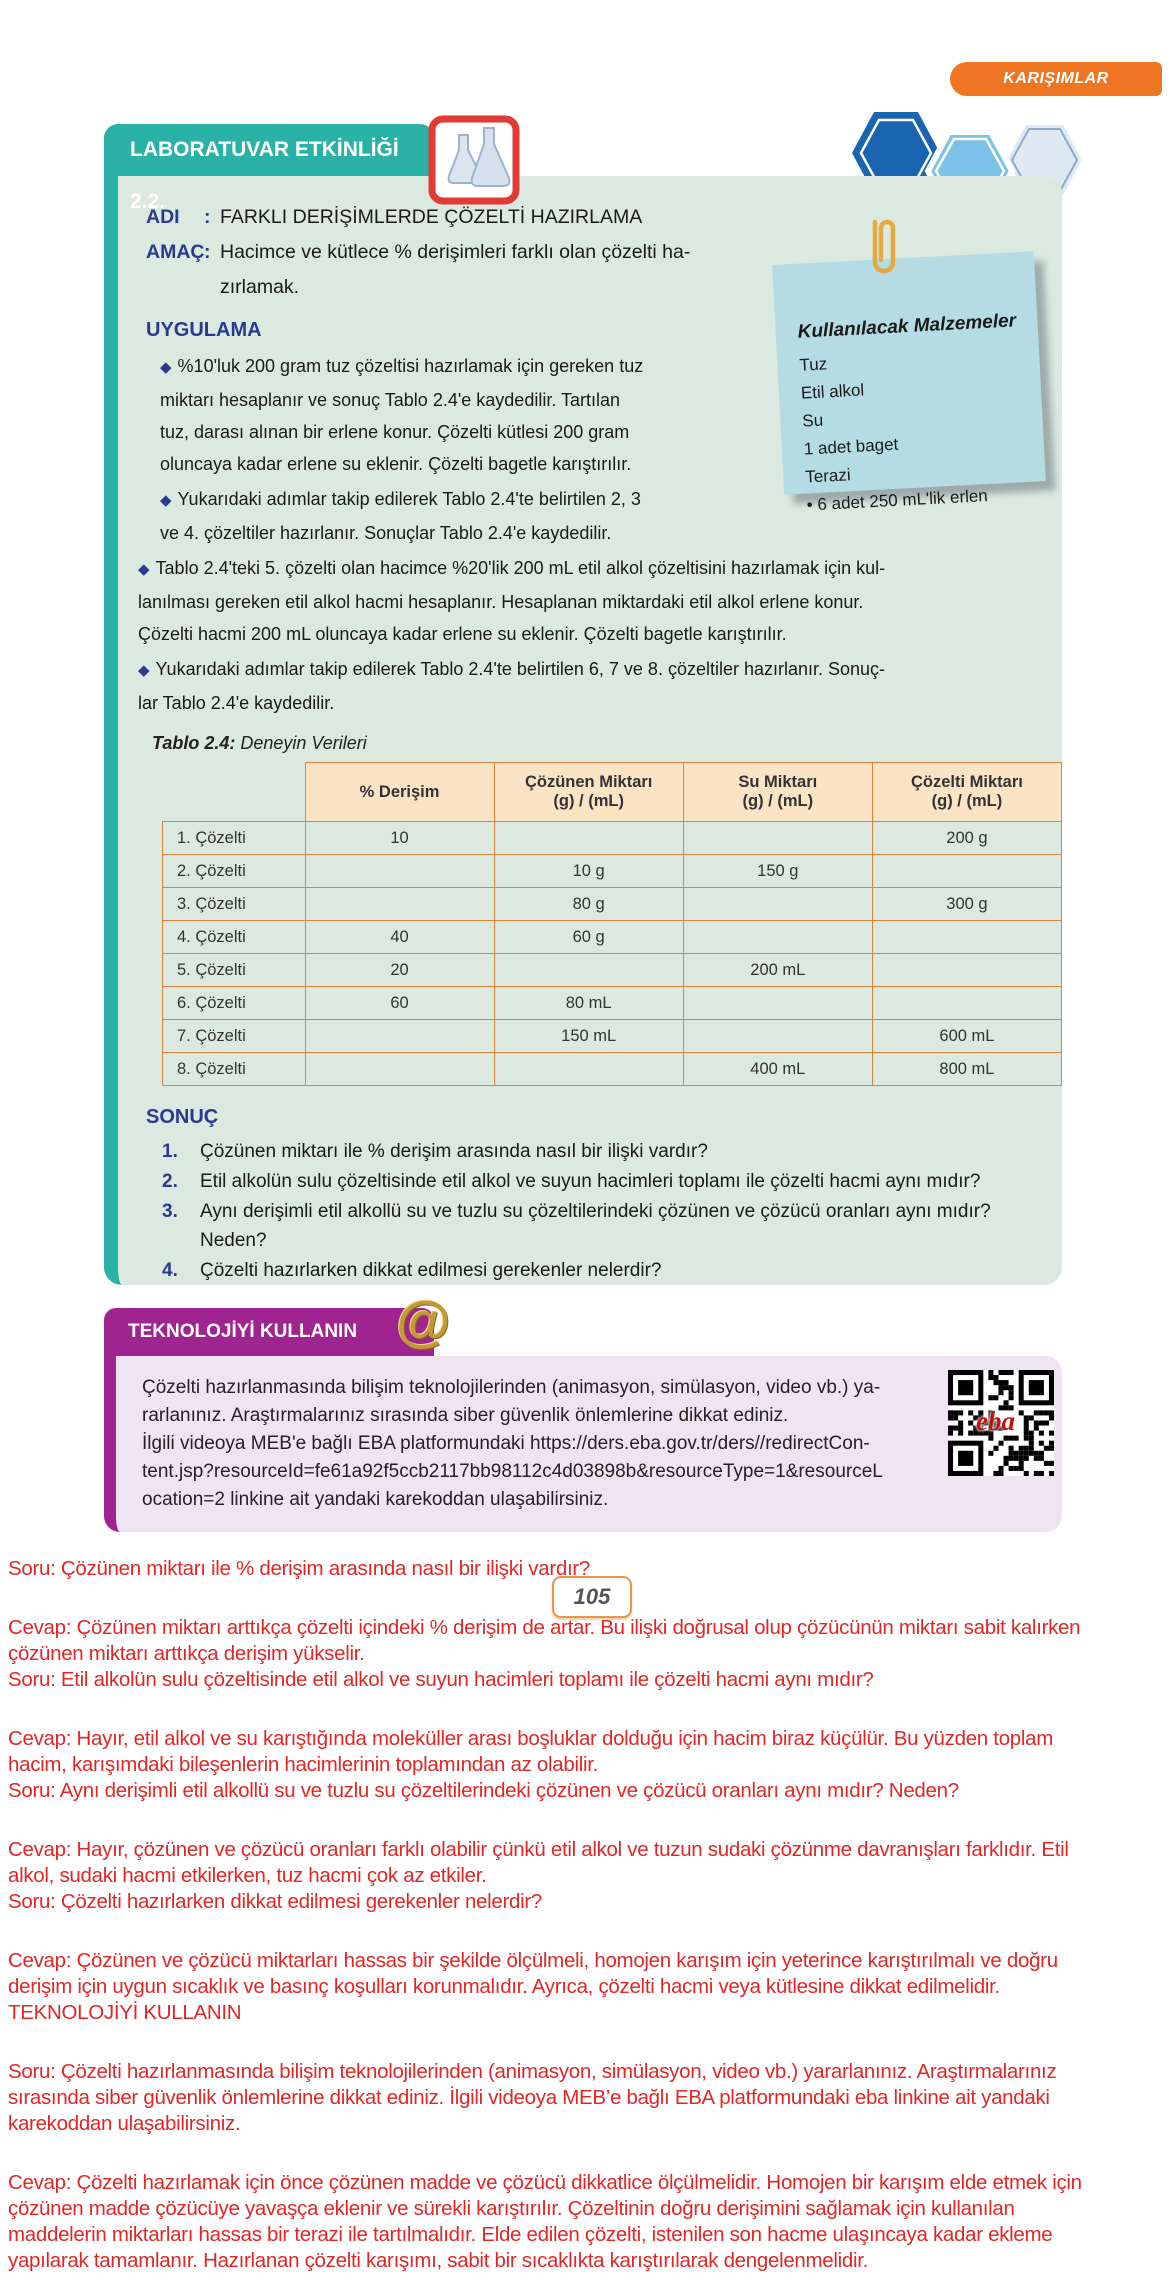 This screenshot has width=1176, height=2284. What do you see at coordinates (399, 937) in the screenshot?
I see `table-cell: 40` at bounding box center [399, 937].